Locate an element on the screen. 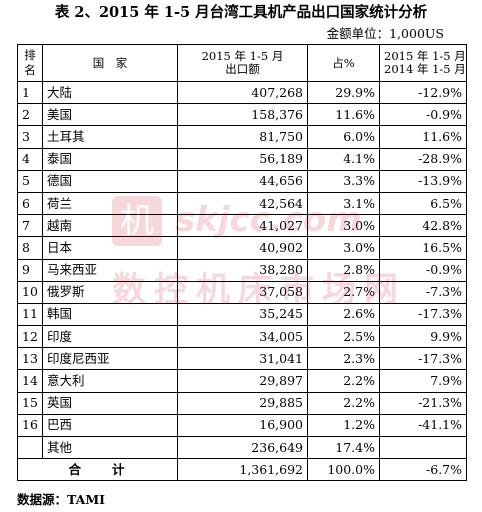 The width and height of the screenshot is (482, 512). value-cell: 40,902 is located at coordinates (242, 248).